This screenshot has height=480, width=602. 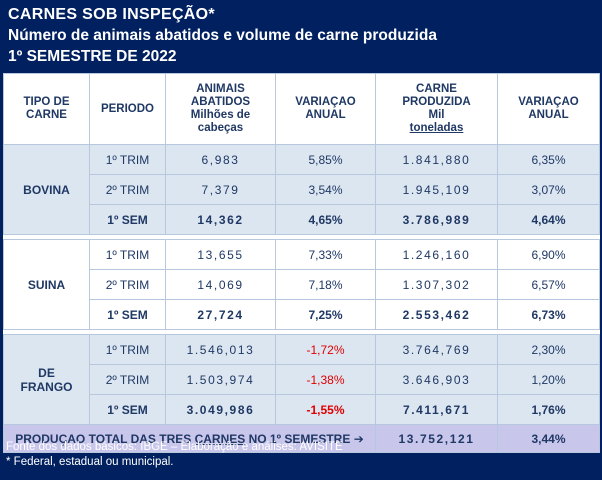 I want to click on col-header-animais-l1: ANIMAIS, so click(x=220, y=89).